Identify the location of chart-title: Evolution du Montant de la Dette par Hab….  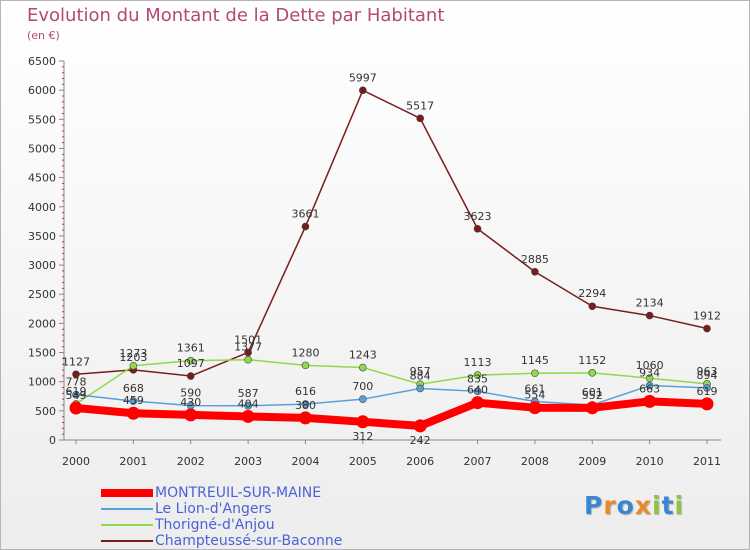
(236, 15).